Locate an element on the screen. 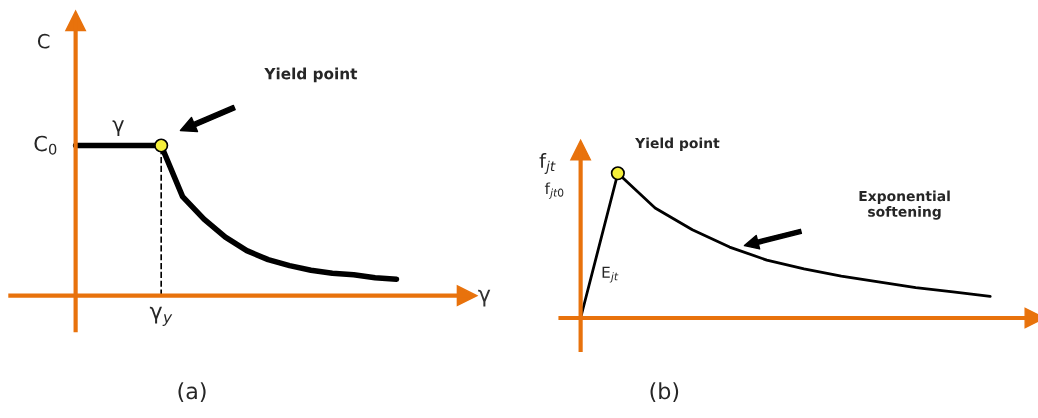  x-axis-title: γ is located at coordinates (484, 298).